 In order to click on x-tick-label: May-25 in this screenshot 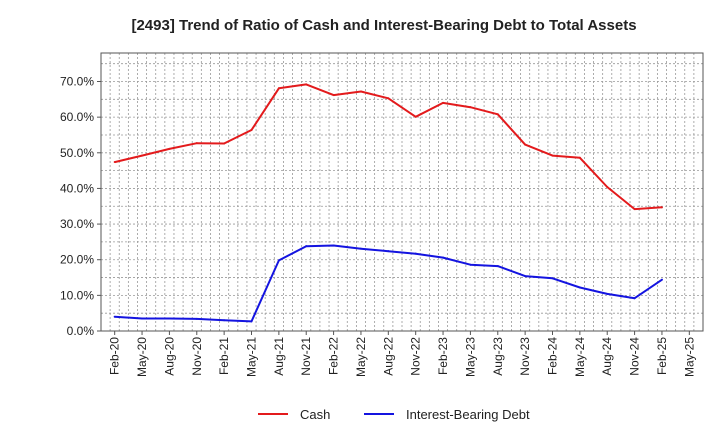, I will do `click(689, 357)`.